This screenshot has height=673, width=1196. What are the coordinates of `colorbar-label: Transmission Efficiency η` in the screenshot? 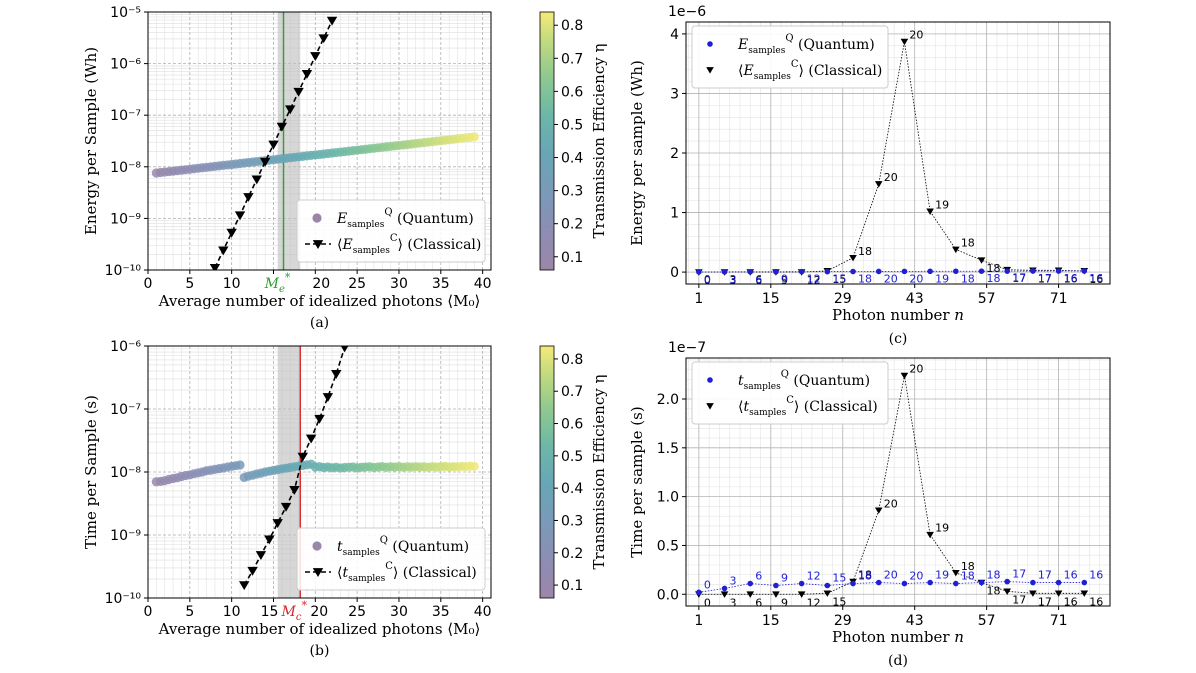 It's located at (599, 141).